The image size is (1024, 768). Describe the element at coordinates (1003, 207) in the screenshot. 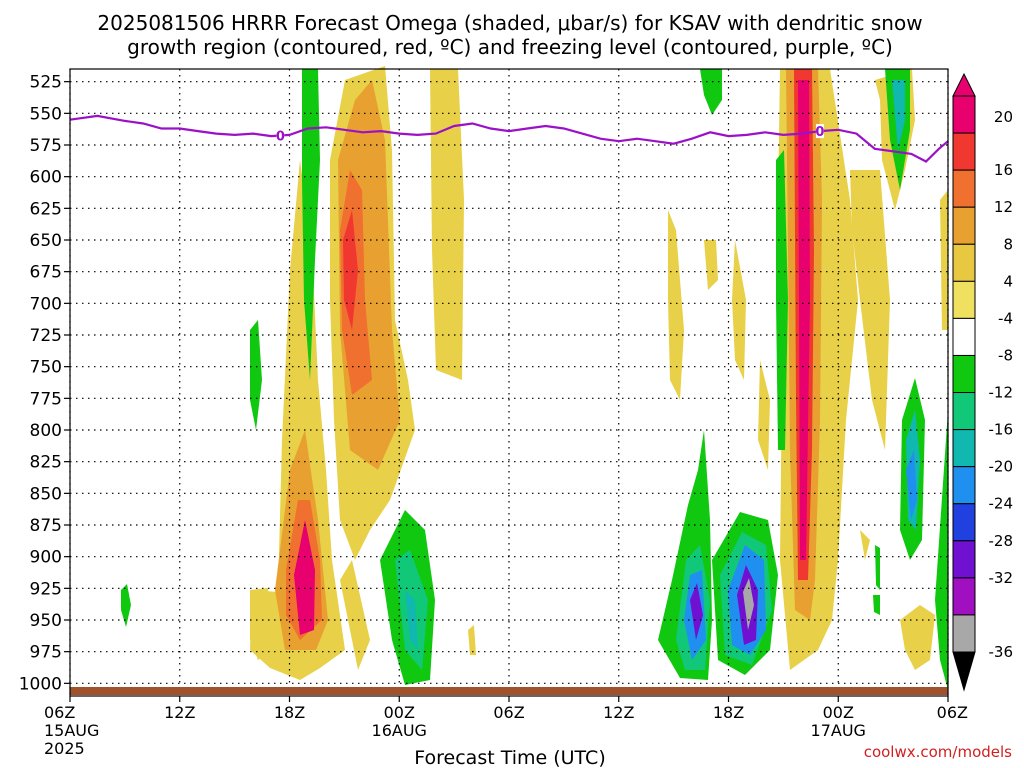

I see `colorbar-label: 12` at that location.